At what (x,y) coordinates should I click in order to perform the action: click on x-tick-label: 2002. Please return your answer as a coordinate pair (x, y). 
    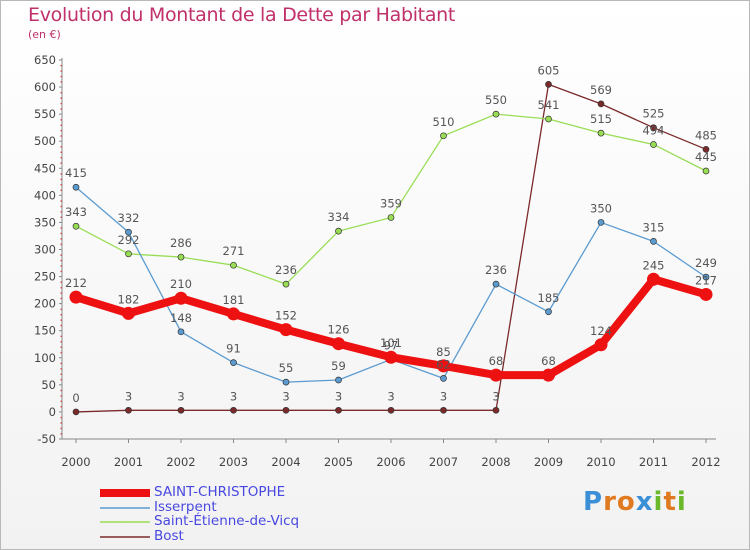
    Looking at the image, I should click on (180, 462).